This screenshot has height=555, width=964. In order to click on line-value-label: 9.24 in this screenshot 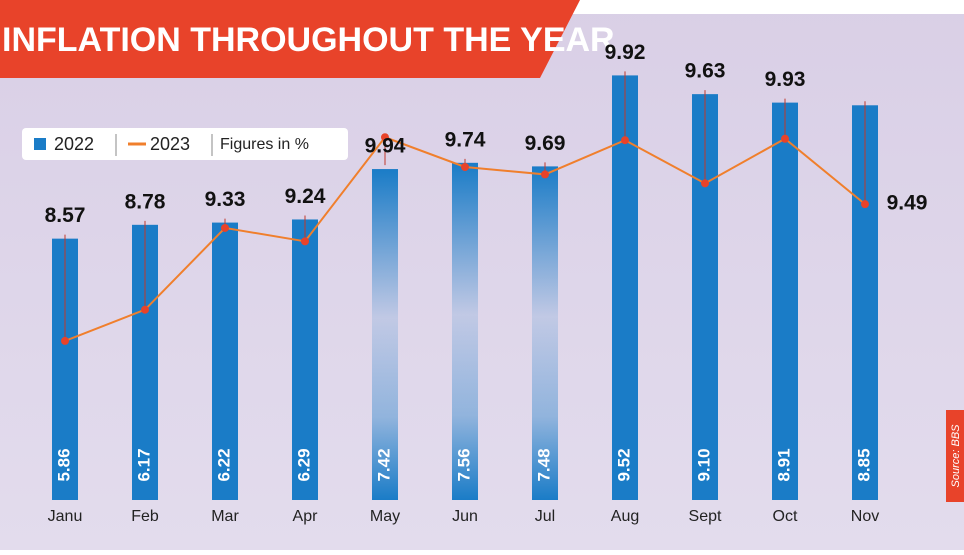, I will do `click(305, 196)`.